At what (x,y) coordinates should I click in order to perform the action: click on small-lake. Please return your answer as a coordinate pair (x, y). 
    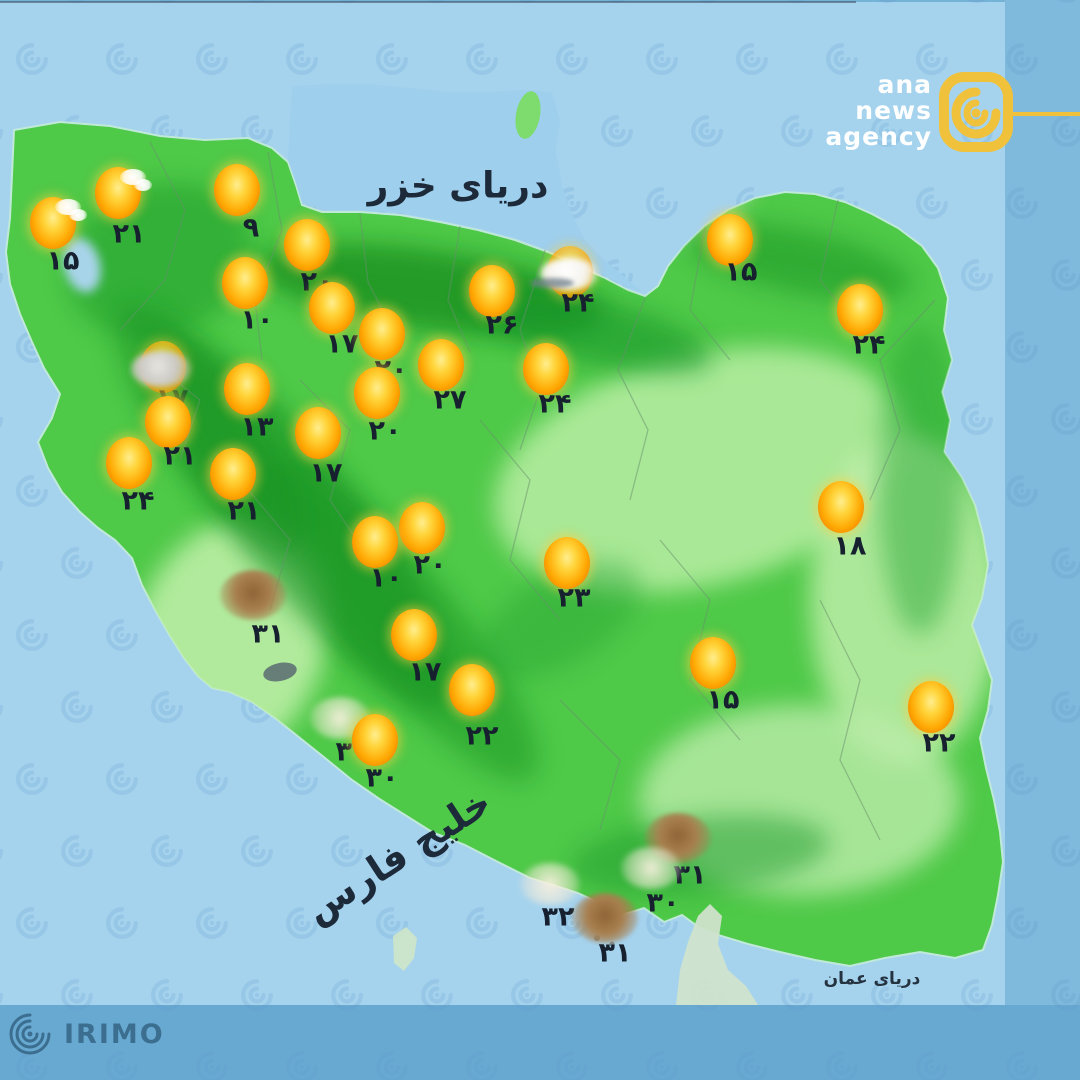
    Looking at the image, I should click on (280, 672).